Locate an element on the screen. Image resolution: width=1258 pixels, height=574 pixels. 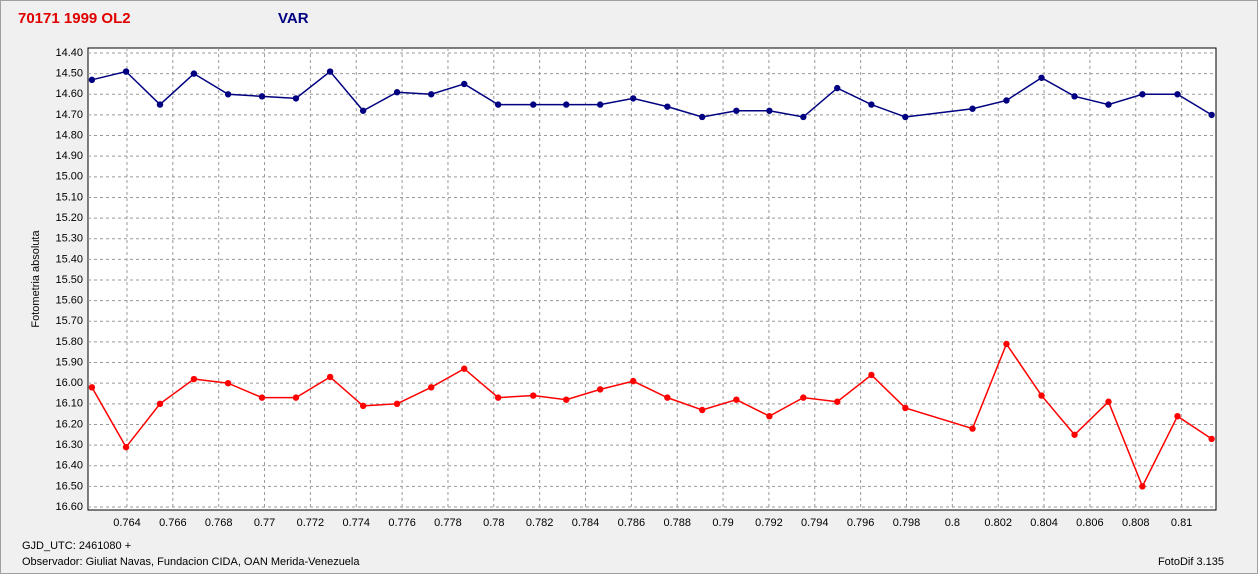
y-tick-label: 16.30 is located at coordinates (69, 445).